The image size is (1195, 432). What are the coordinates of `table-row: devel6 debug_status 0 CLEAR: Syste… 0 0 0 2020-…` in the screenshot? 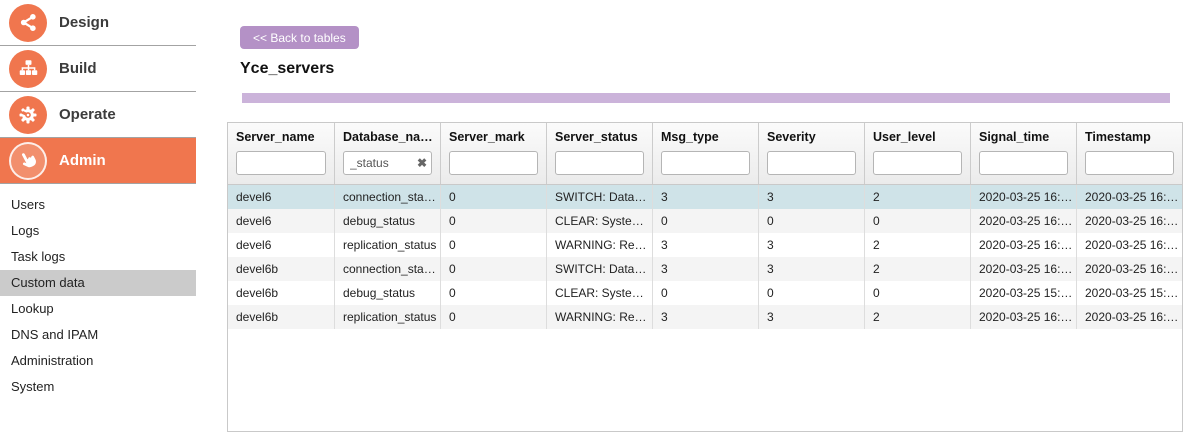 It's located at (705, 221).